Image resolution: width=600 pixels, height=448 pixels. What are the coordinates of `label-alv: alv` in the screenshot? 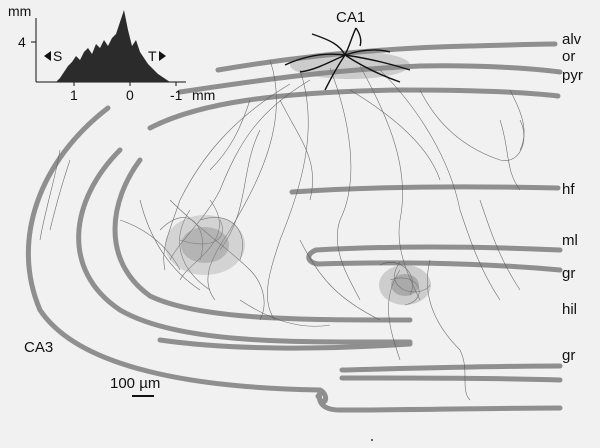 It's located at (572, 39).